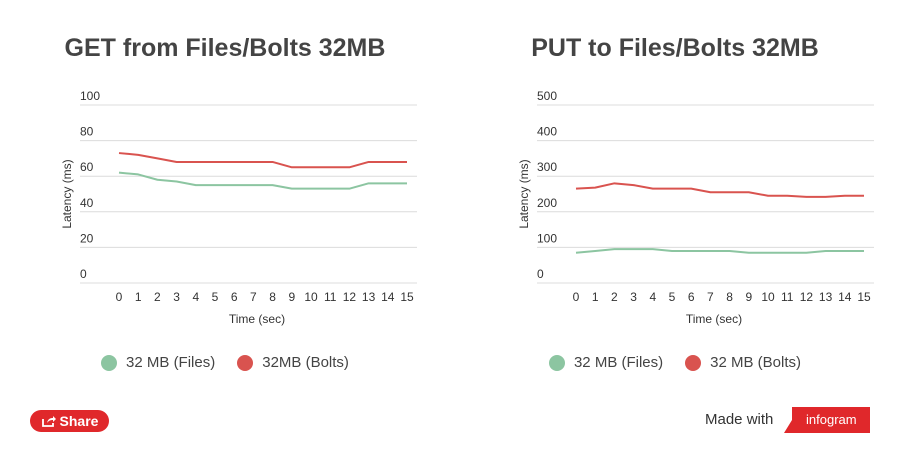 This screenshot has height=450, width=900. Describe the element at coordinates (87, 167) in the screenshot. I see `y-tick-label: 60` at that location.